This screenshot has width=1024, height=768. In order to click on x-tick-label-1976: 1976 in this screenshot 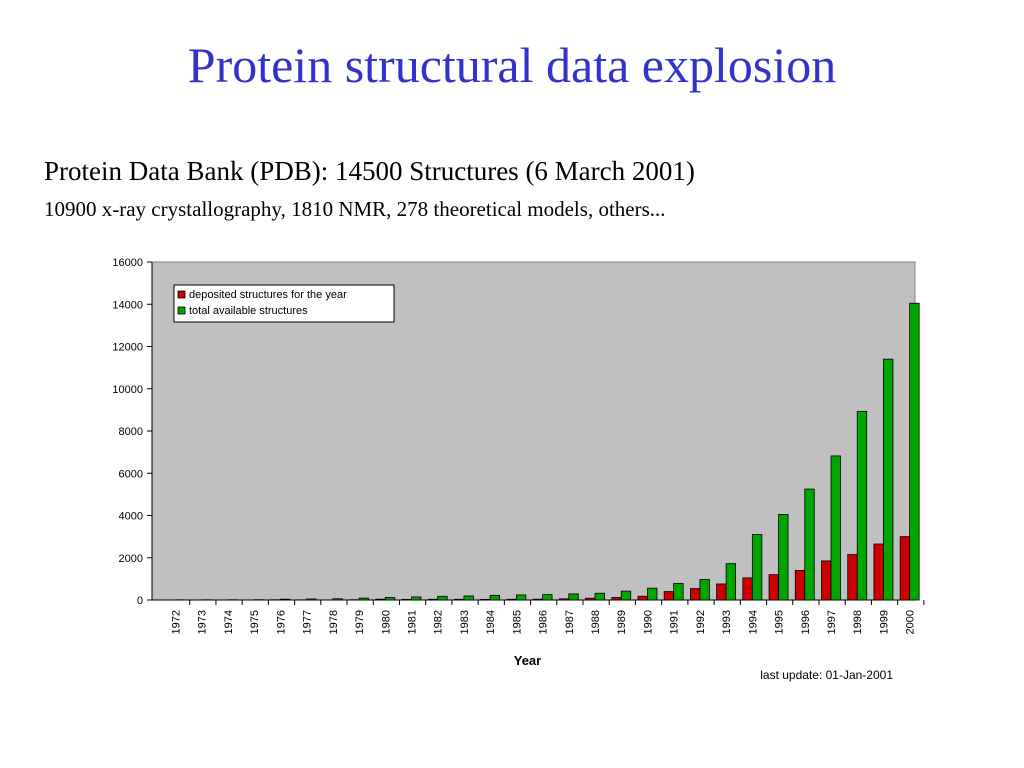, I will do `click(281, 622)`.